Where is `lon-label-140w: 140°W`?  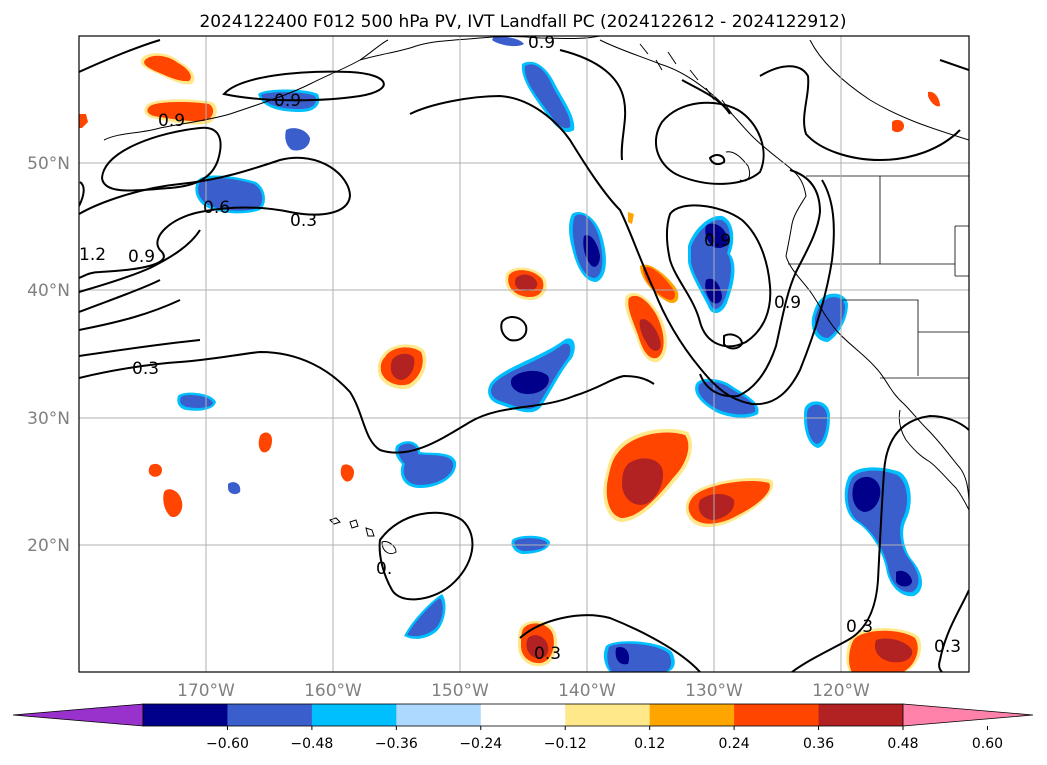
lon-label-140w: 140°W is located at coordinates (587, 691).